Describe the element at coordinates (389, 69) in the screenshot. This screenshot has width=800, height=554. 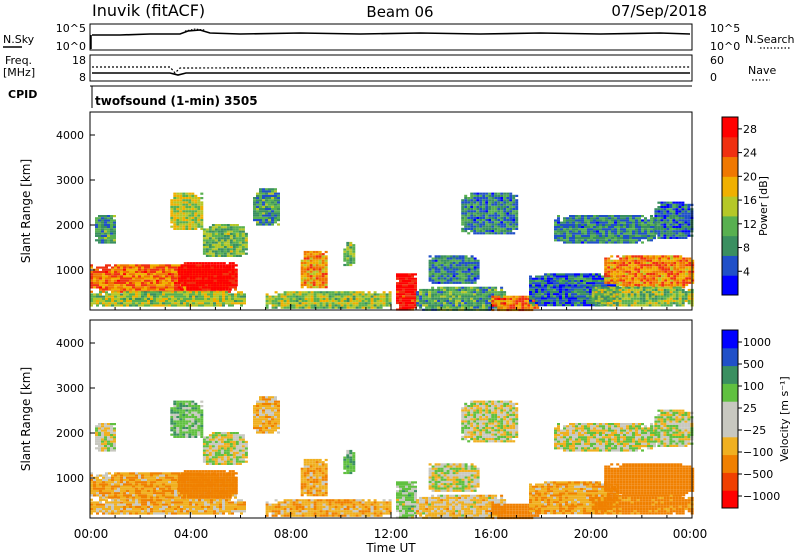
I see `frequency-panel: Freq. [MHz] 18 8 60 0 Nave` at that location.